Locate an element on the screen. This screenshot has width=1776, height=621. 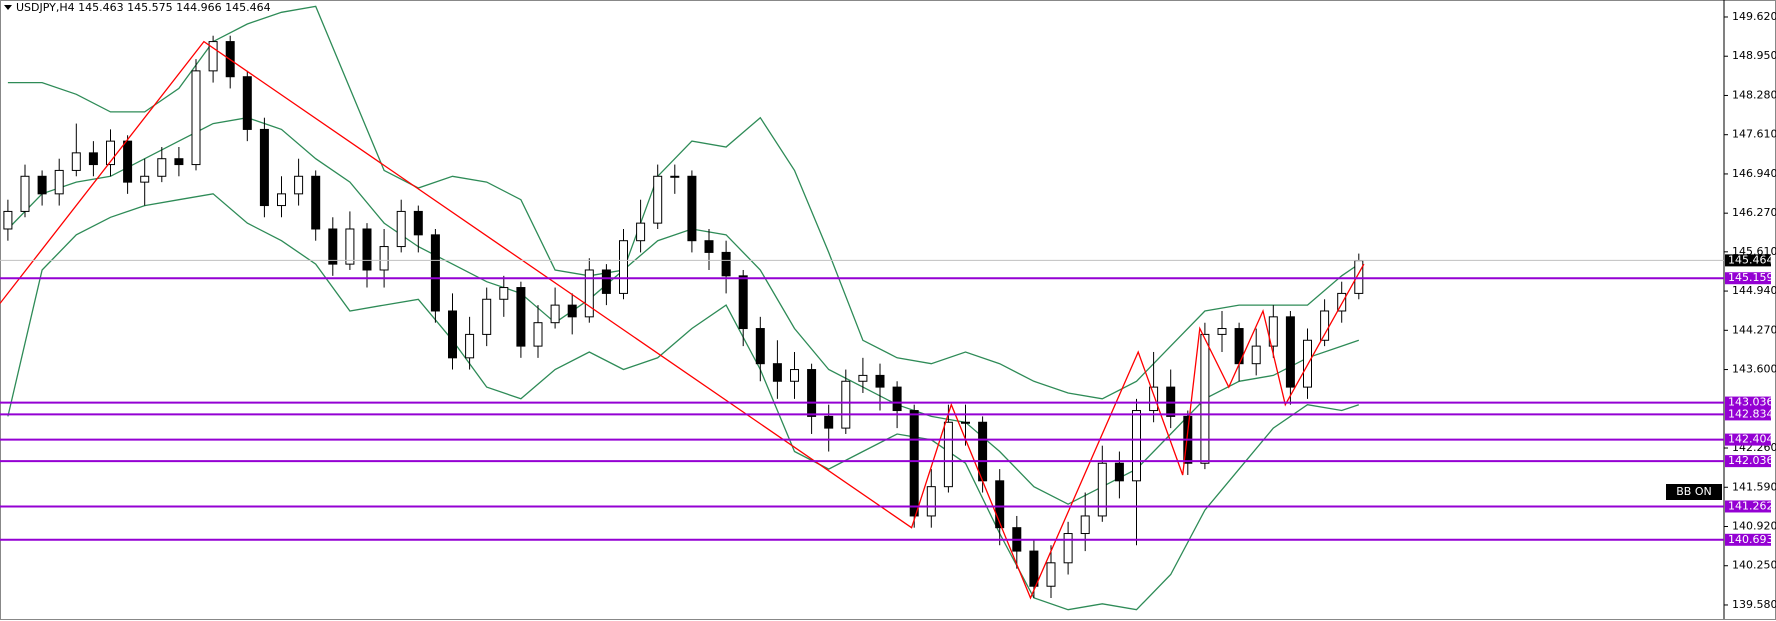
level-label: 142.036 is located at coordinates (1751, 460).